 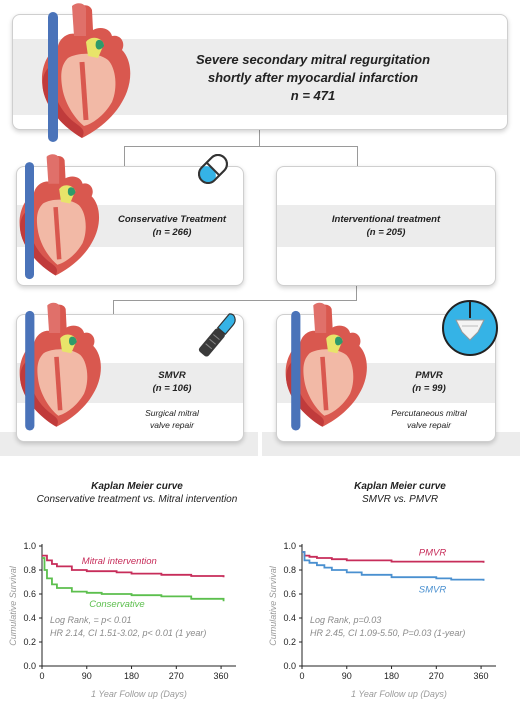 What do you see at coordinates (172, 226) in the screenshot?
I see `conservative-text: Conservative Treatment (n = 266)` at bounding box center [172, 226].